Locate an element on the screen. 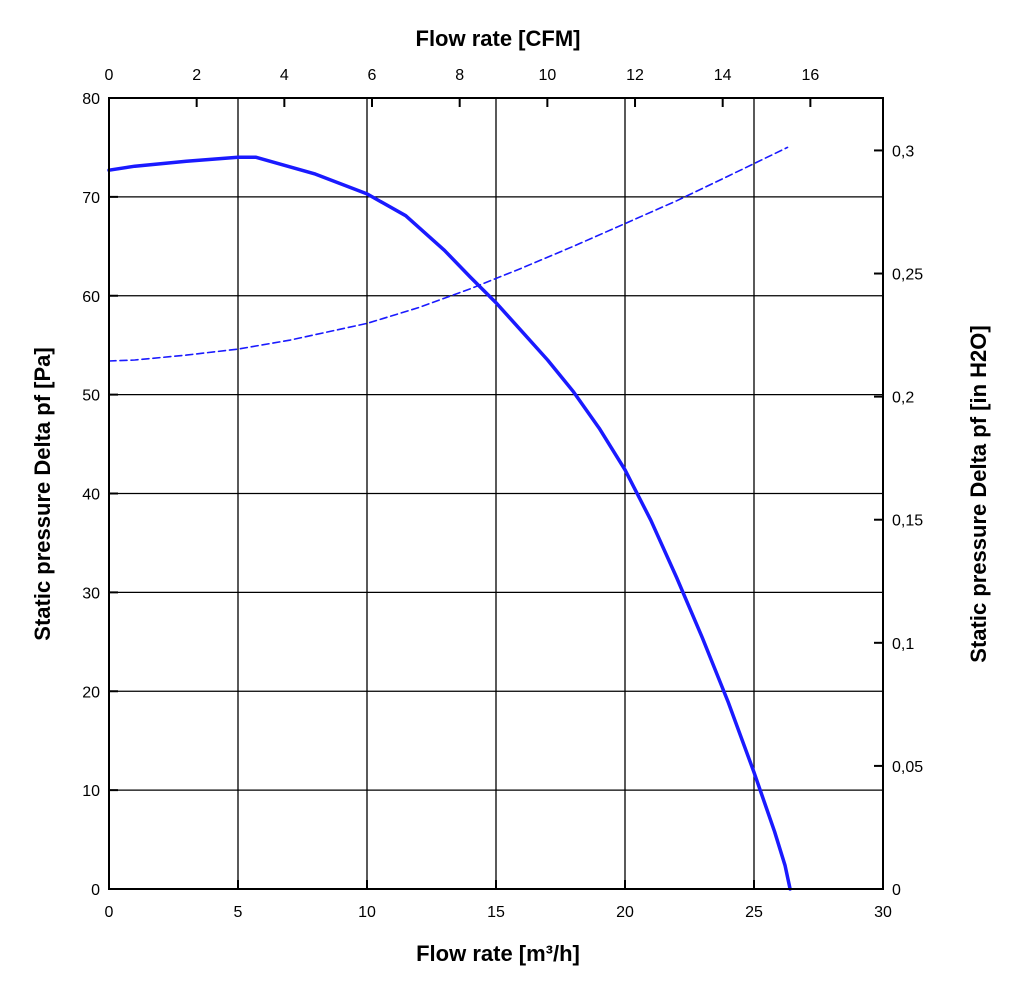 This screenshot has height=999, width=1024. top-tick-label-2: 4 is located at coordinates (284, 75).